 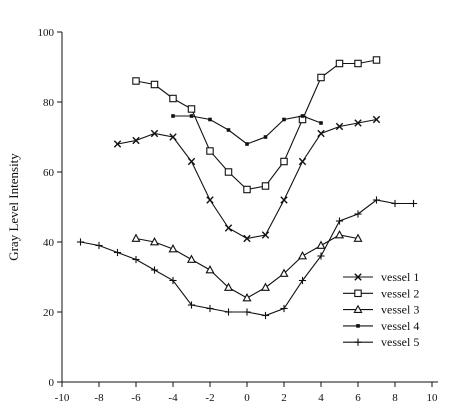 I want to click on legend-item: vessel 2, so click(x=381, y=293).